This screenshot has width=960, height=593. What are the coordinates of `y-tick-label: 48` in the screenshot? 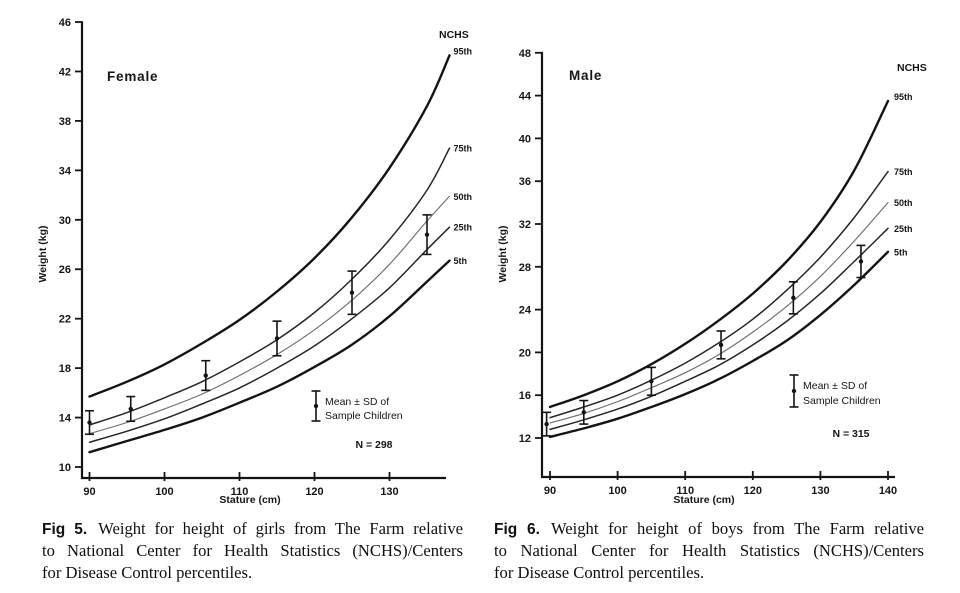 It's located at (525, 54).